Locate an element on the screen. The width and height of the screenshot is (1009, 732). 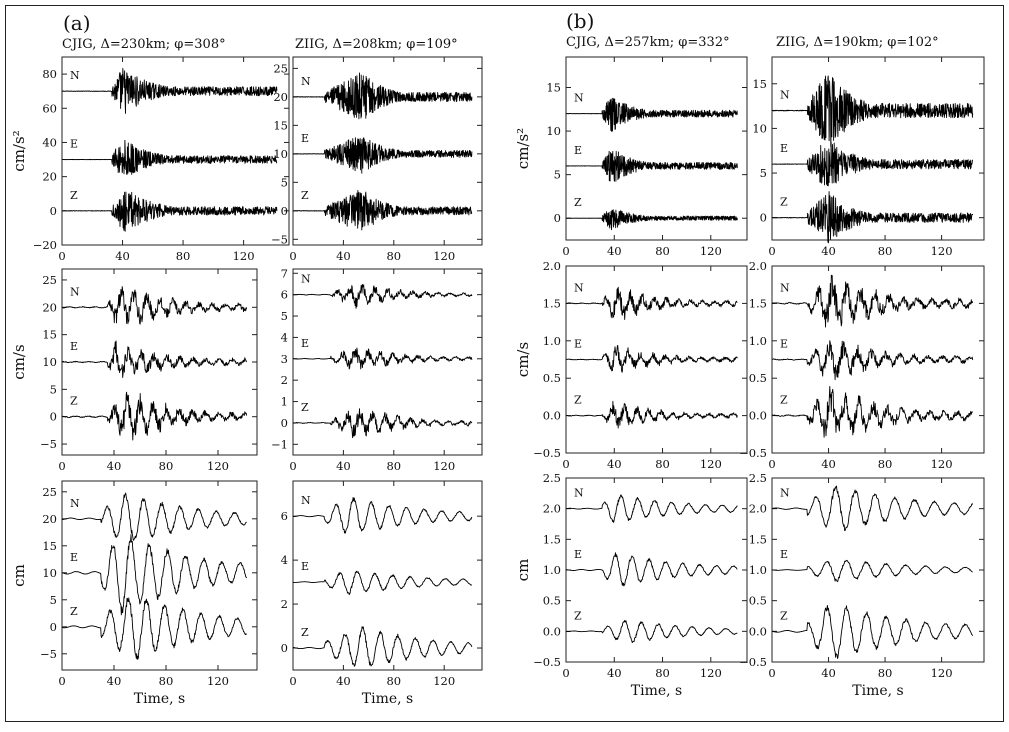
subplot-10: 0 40 80 120 −0.5 0.0 0.5 1.0 1.5 2.0 N E Z is located at coordinates (862, 365).